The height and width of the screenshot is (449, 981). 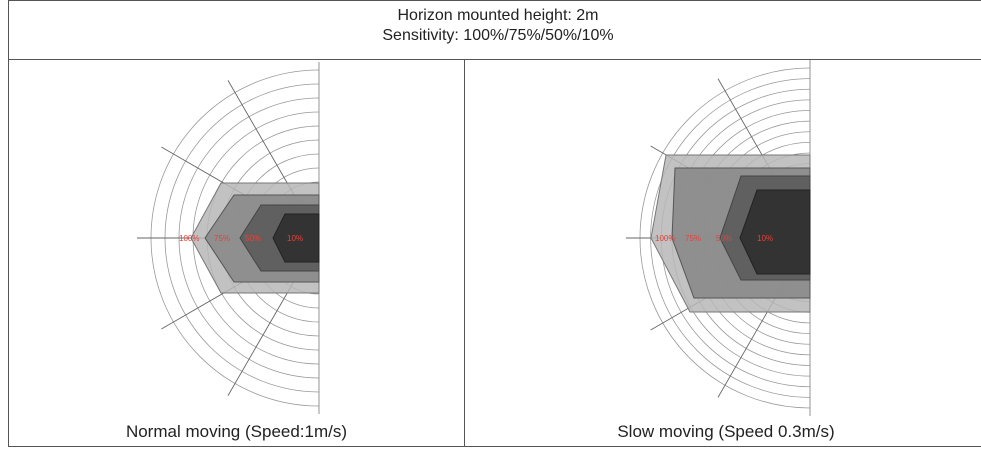 I want to click on header-subtitle: Sensitivity: 100%/75%/50%/10%, so click(x=498, y=35).